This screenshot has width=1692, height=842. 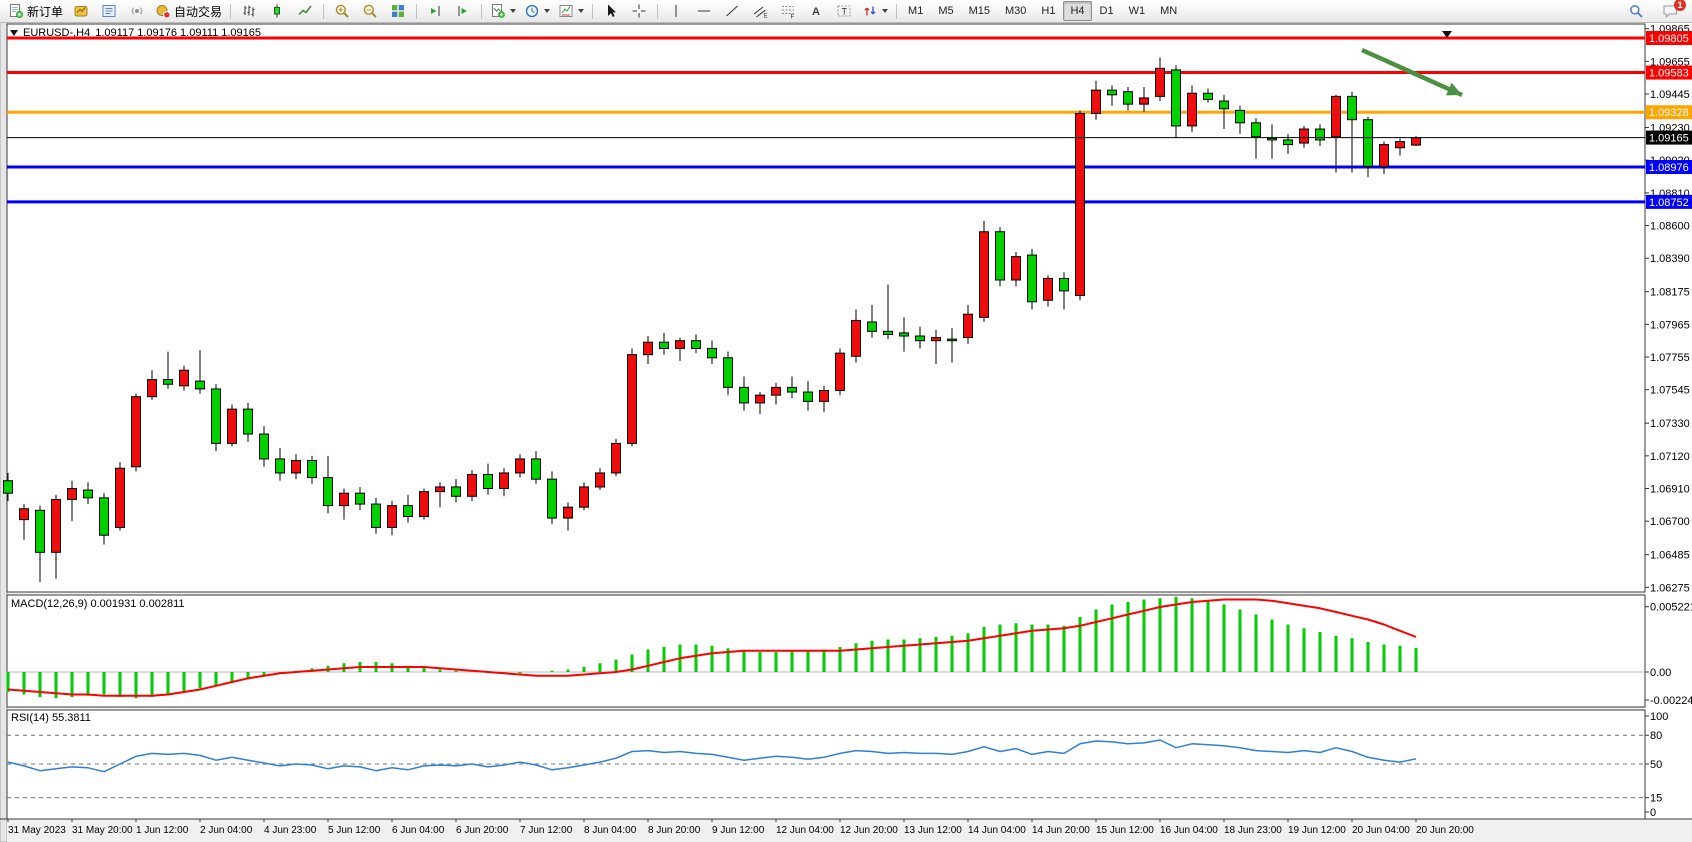 I want to click on navigator-icon, so click(x=109, y=11).